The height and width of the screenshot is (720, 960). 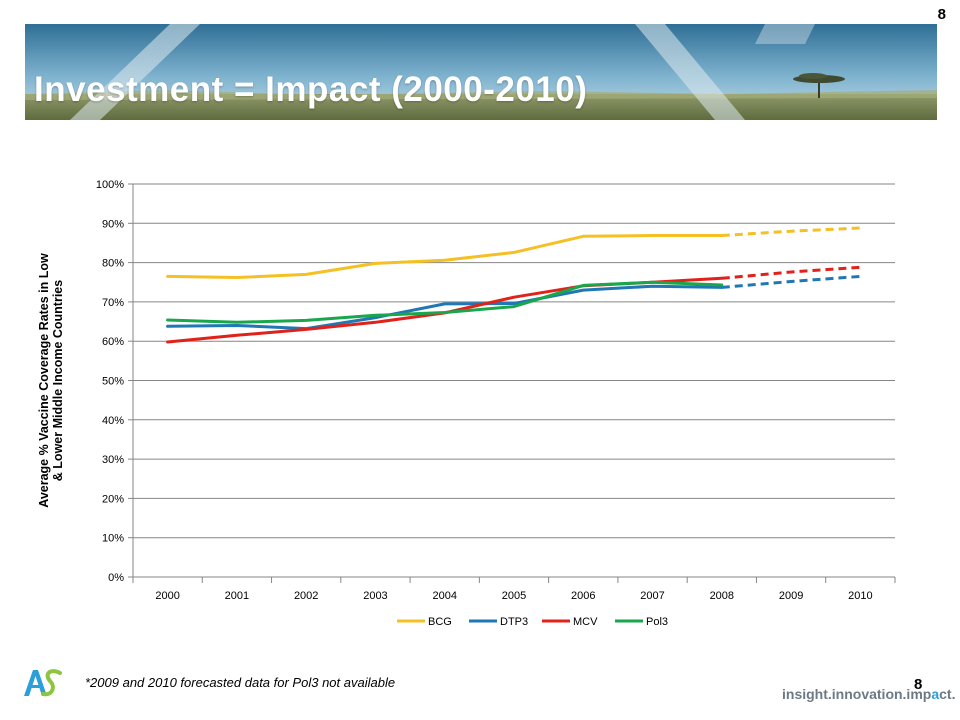 I want to click on y-tick-label: 30%, so click(x=113, y=460).